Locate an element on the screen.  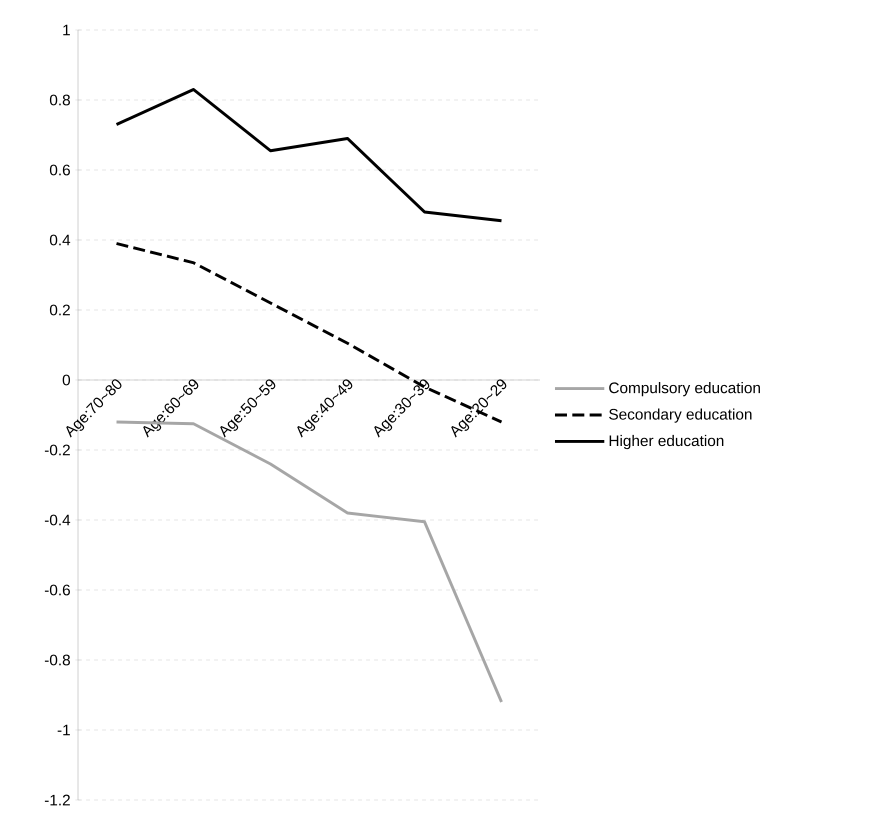
y-tick-label: -0.6 is located at coordinates (57, 590).